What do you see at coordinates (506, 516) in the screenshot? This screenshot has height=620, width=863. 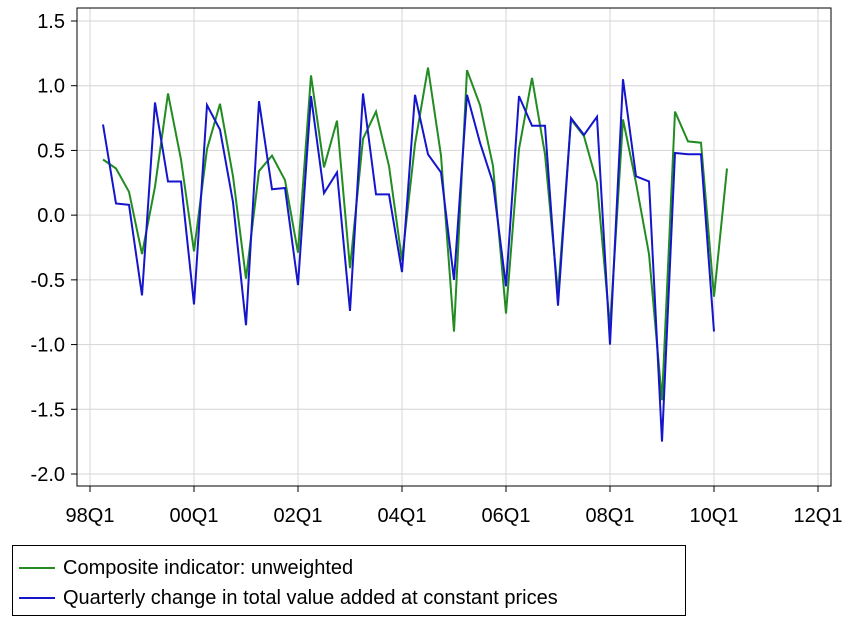 I see `x-tick-label: 06Q1` at bounding box center [506, 516].